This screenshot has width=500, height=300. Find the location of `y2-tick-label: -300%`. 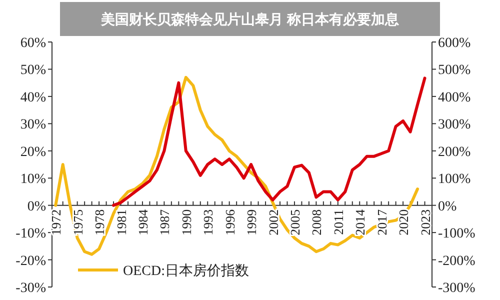

y2-tick-label: -300% is located at coordinates (457, 288).